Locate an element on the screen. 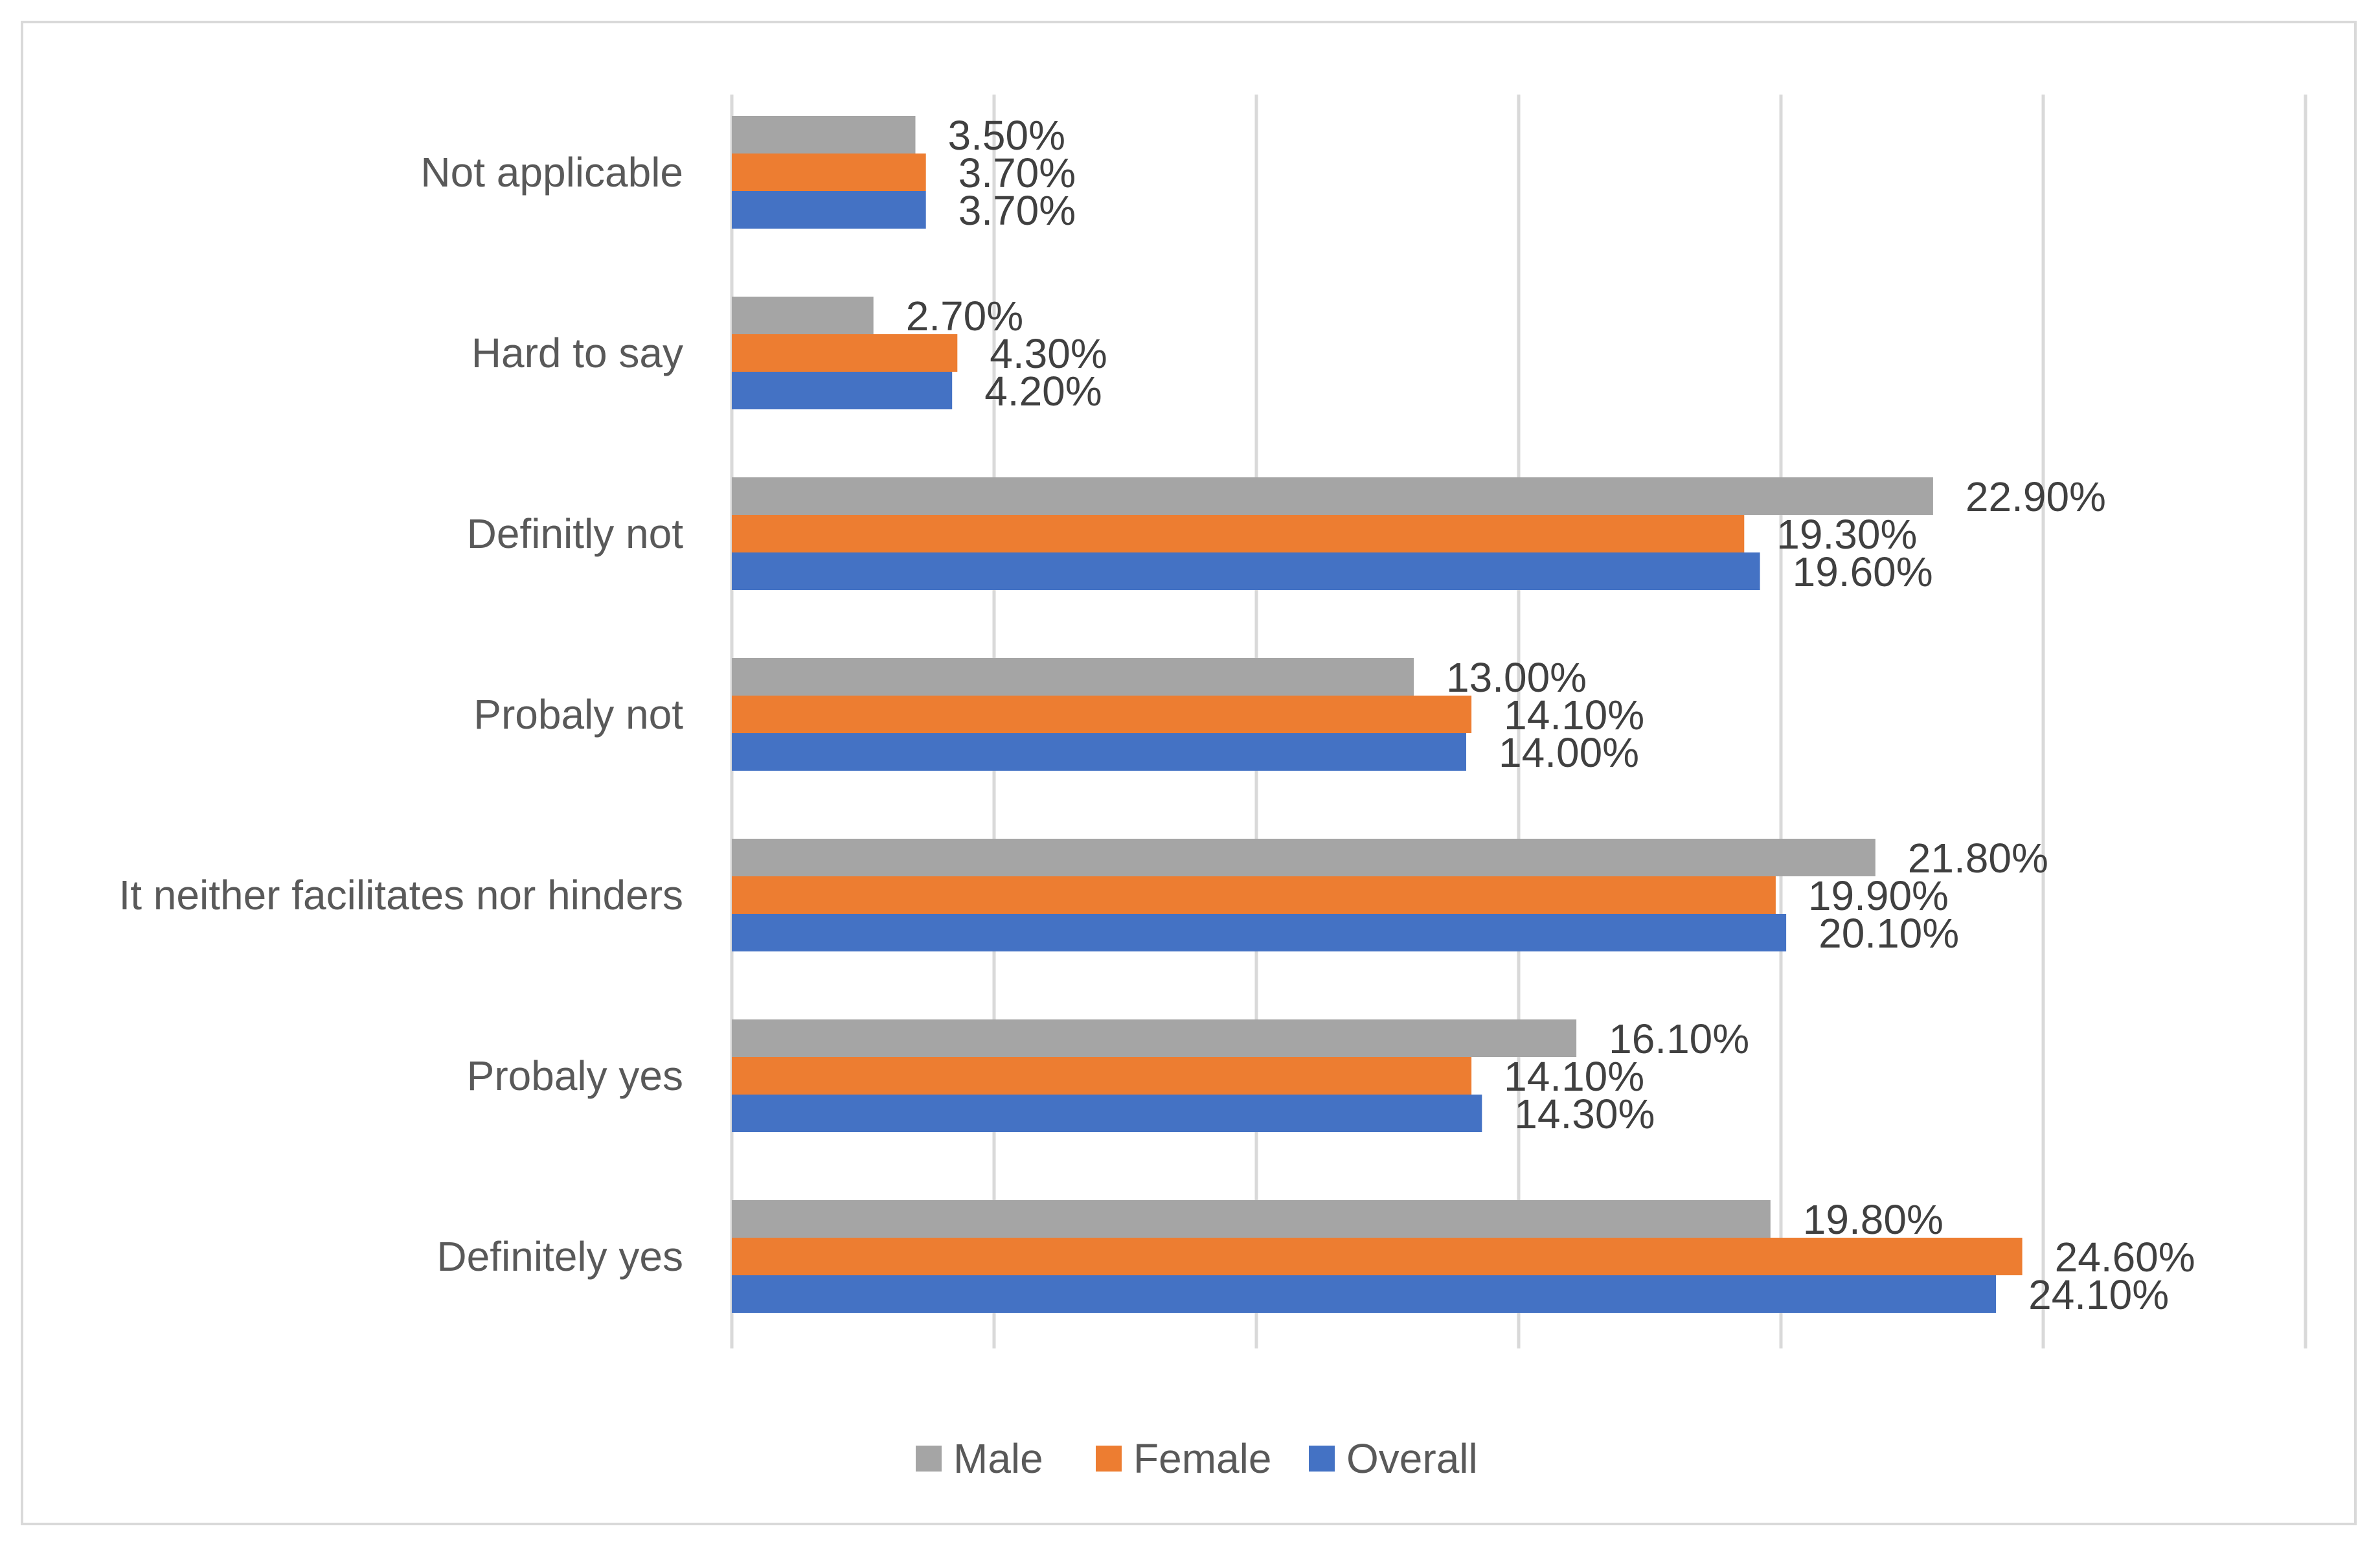  category-label-2: Definitly not is located at coordinates (575, 533).